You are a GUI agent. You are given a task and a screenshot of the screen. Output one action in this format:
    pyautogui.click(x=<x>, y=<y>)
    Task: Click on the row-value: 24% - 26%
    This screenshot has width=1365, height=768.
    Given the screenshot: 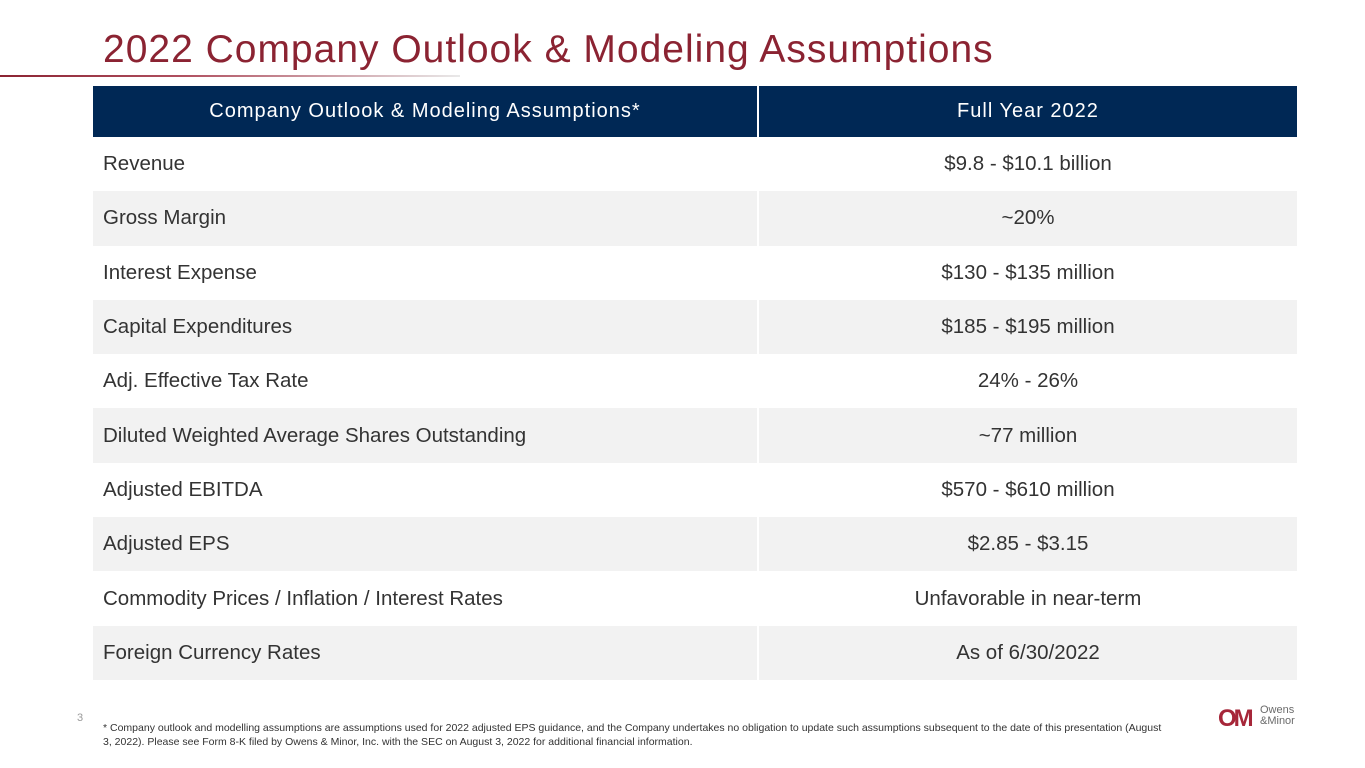 What is the action you would take?
    pyautogui.click(x=1027, y=381)
    